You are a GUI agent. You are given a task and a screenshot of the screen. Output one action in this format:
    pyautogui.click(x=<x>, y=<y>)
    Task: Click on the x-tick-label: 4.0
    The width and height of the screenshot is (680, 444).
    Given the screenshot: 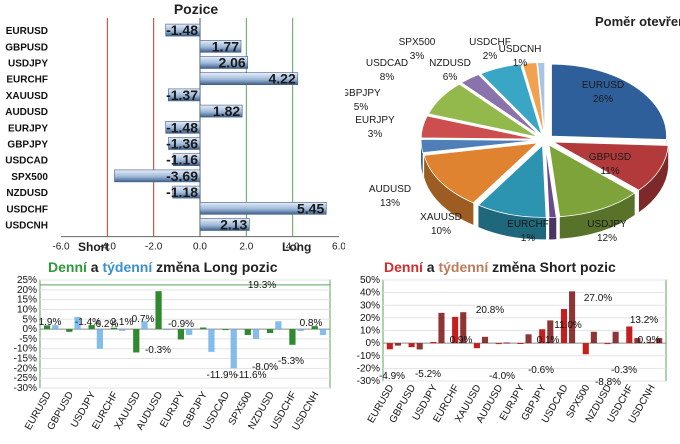 What is the action you would take?
    pyautogui.click(x=293, y=247)
    